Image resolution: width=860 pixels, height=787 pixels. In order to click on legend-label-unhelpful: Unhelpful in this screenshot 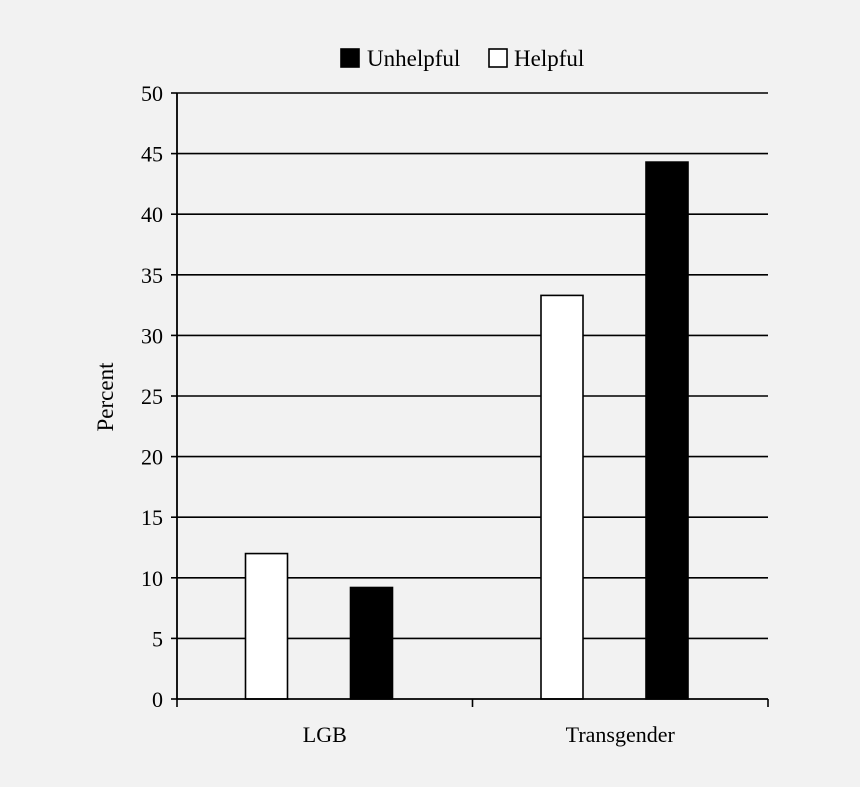, I will do `click(413, 58)`.